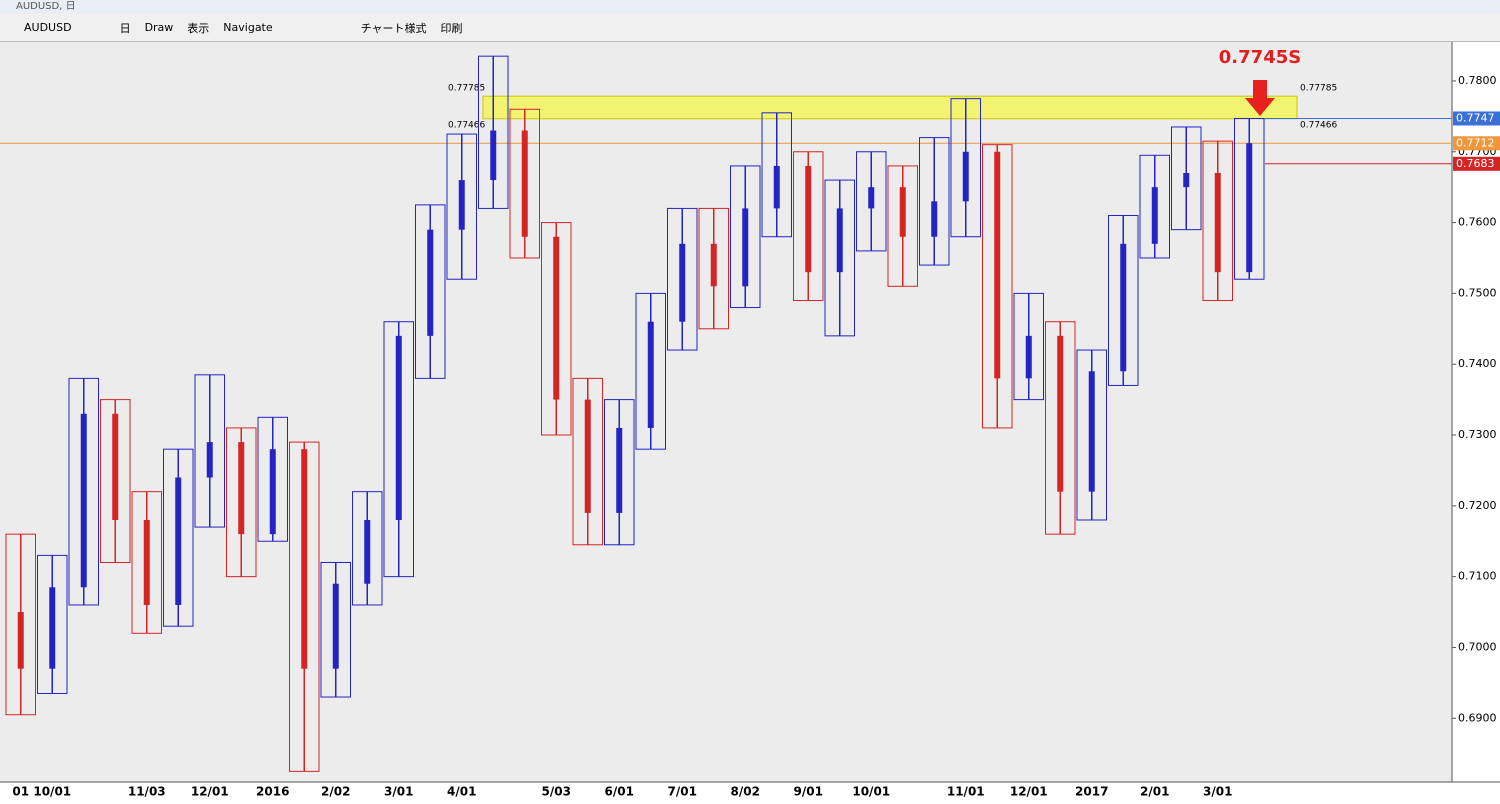 This screenshot has height=804, width=1500. I want to click on y-tick-label: 0.7800, so click(1477, 80).